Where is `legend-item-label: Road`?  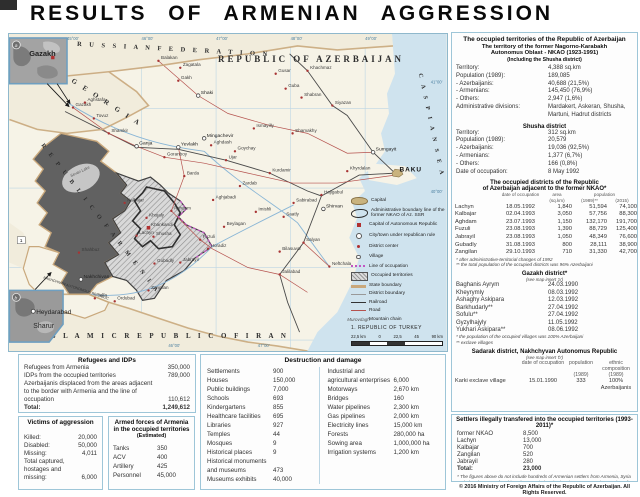
legend-item-label: Road is located at coordinates (375, 310).